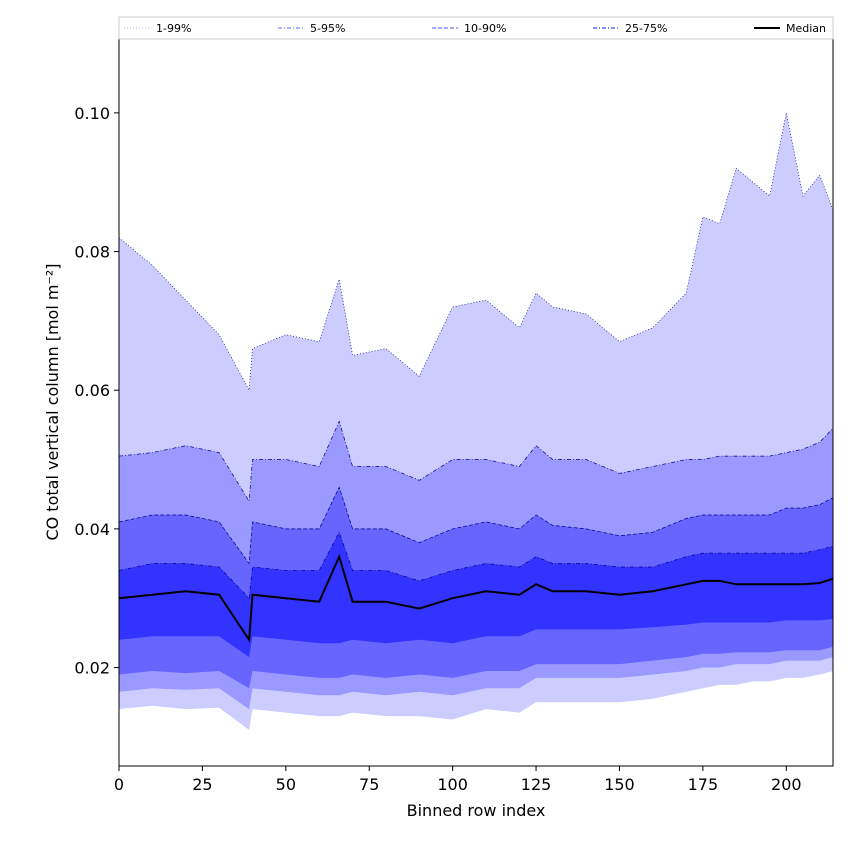  I want to click on x-axis-label: Binned row index, so click(476, 810).